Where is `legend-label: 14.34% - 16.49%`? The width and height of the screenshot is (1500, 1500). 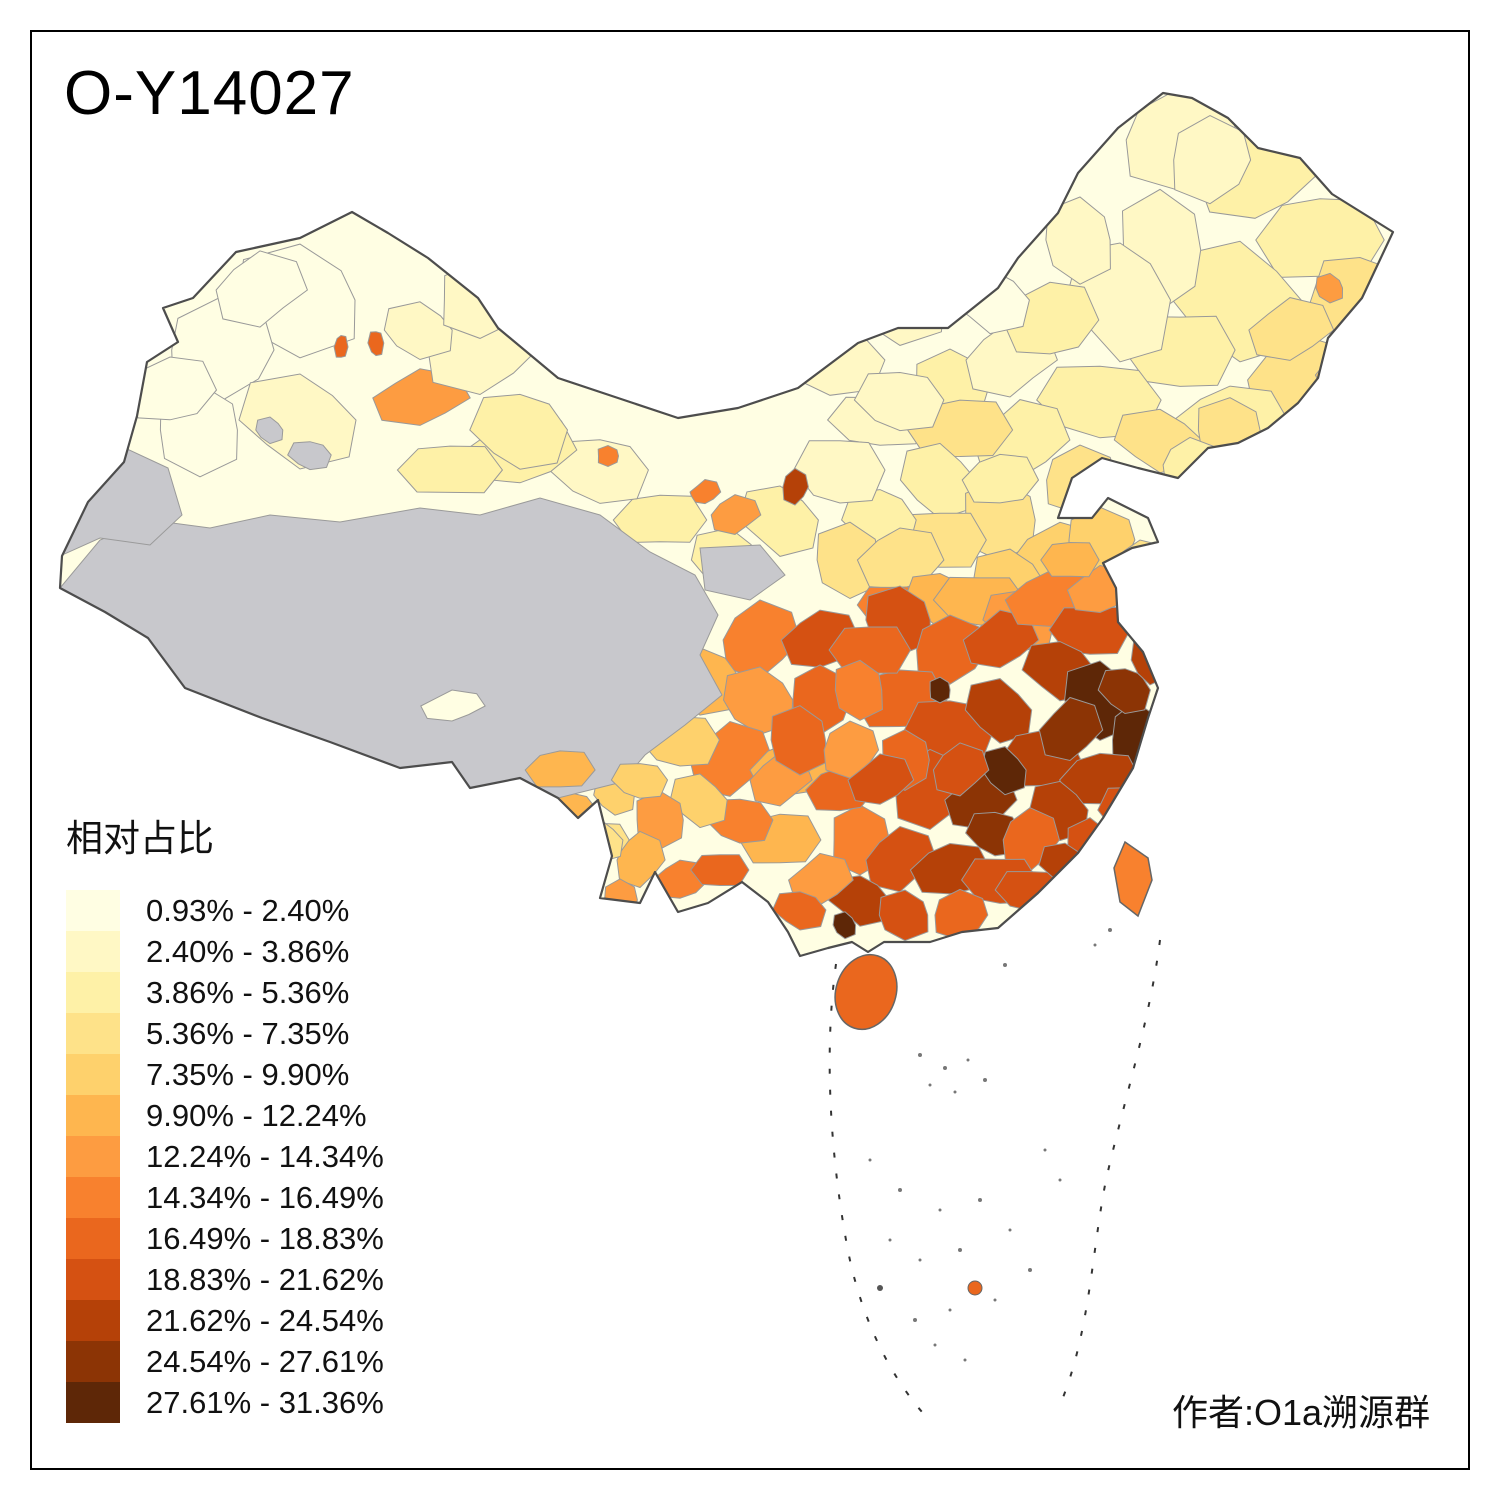
legend-label: 14.34% - 16.49% is located at coordinates (265, 1197).